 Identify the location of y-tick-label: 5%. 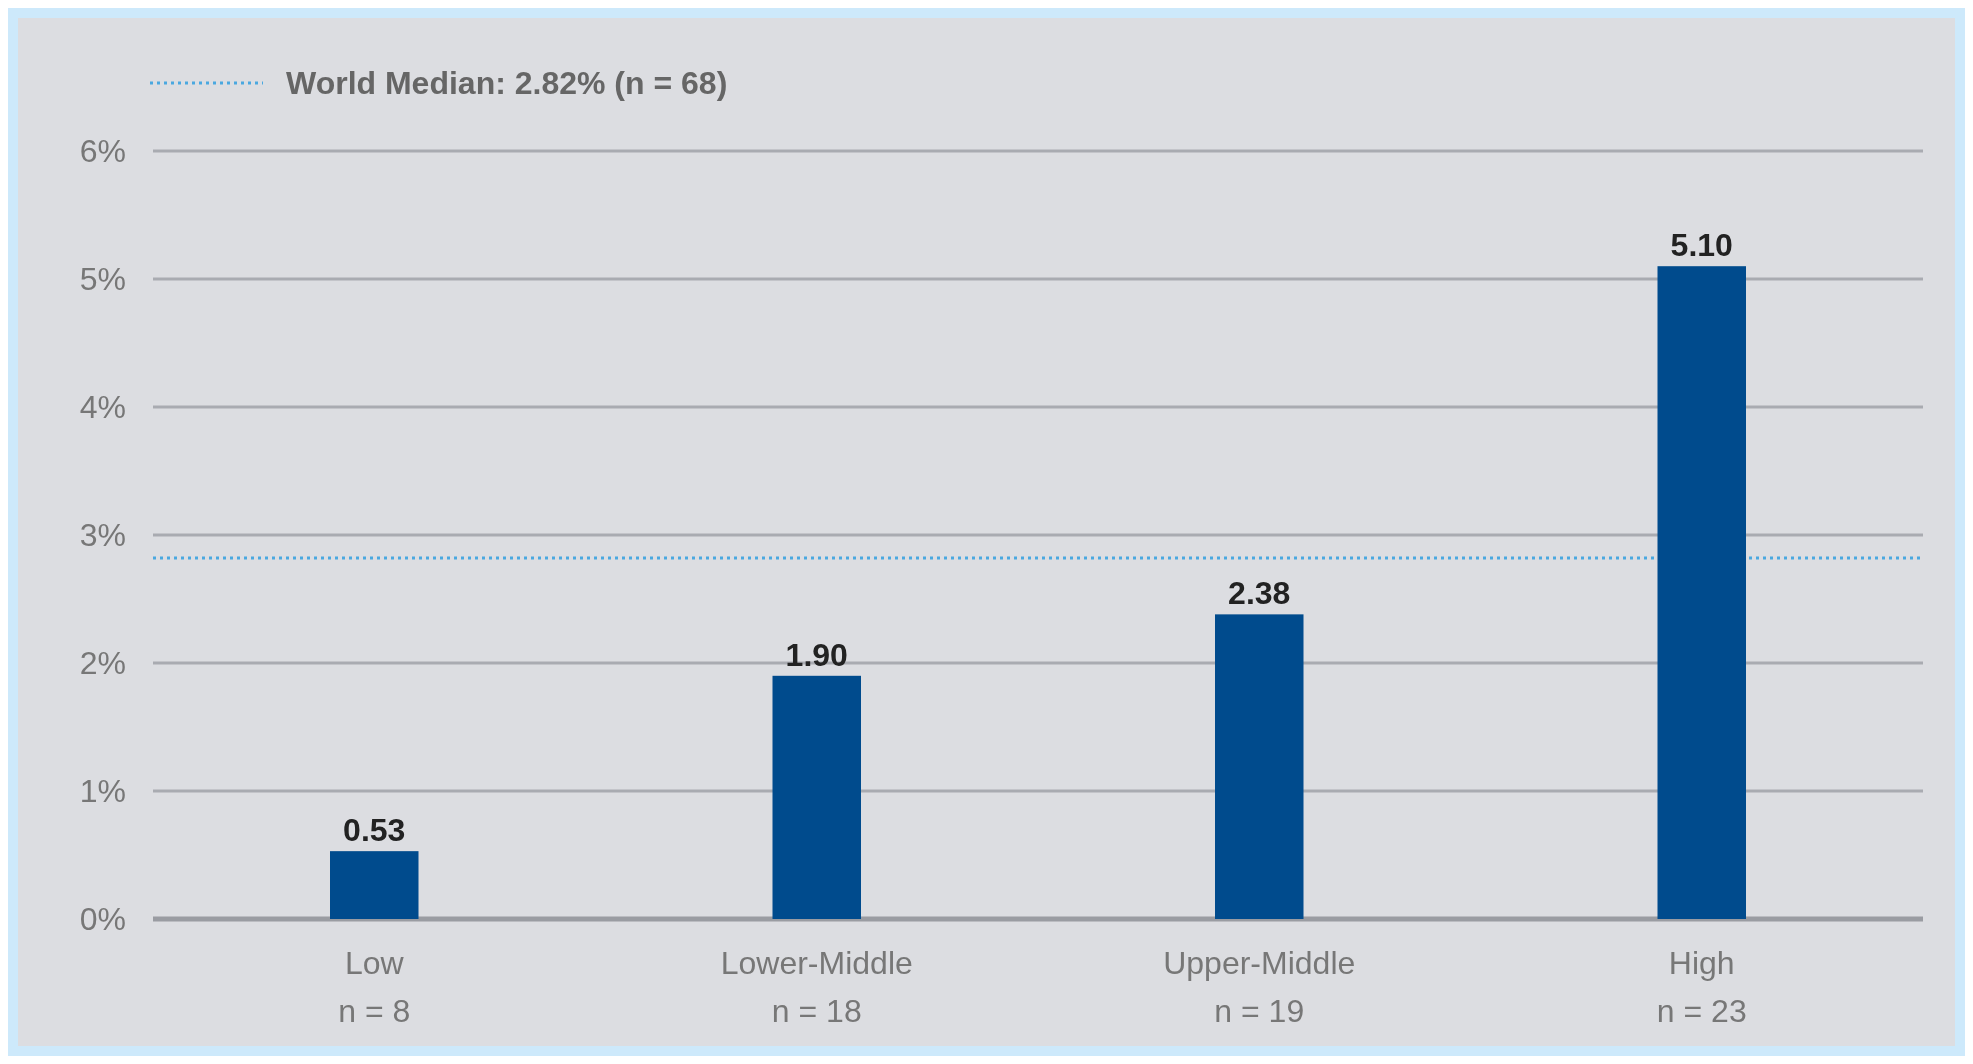
(102, 279).